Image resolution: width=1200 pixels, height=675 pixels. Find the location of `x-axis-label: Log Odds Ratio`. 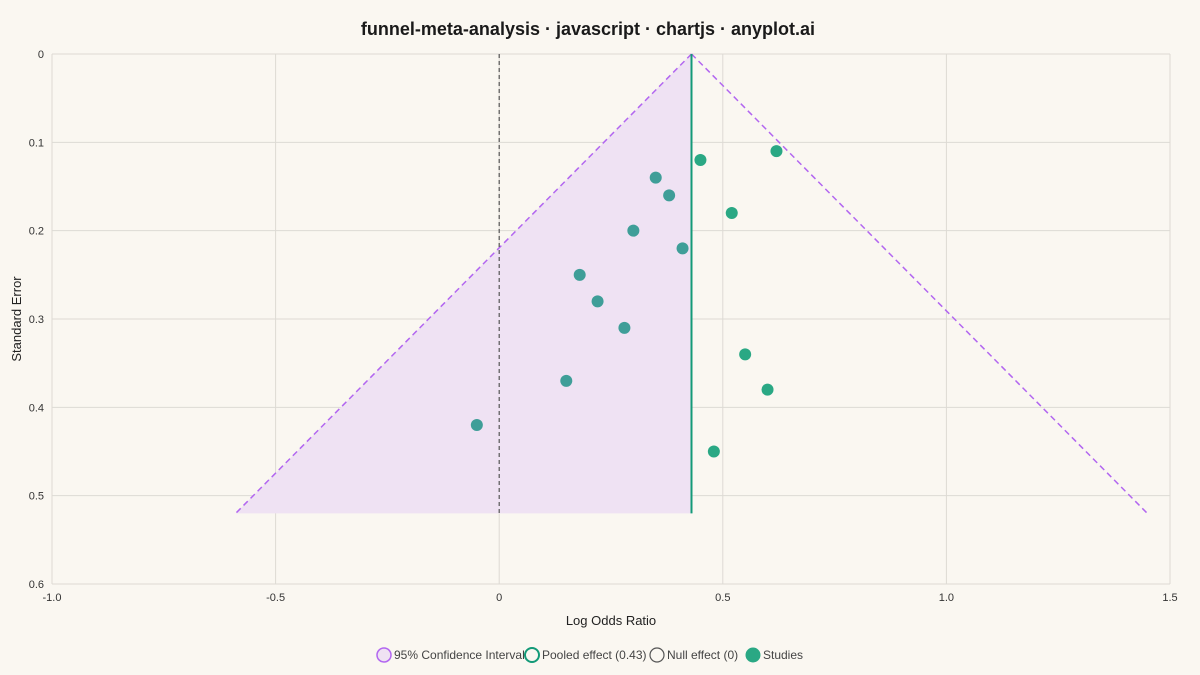

x-axis-label: Log Odds Ratio is located at coordinates (611, 620).